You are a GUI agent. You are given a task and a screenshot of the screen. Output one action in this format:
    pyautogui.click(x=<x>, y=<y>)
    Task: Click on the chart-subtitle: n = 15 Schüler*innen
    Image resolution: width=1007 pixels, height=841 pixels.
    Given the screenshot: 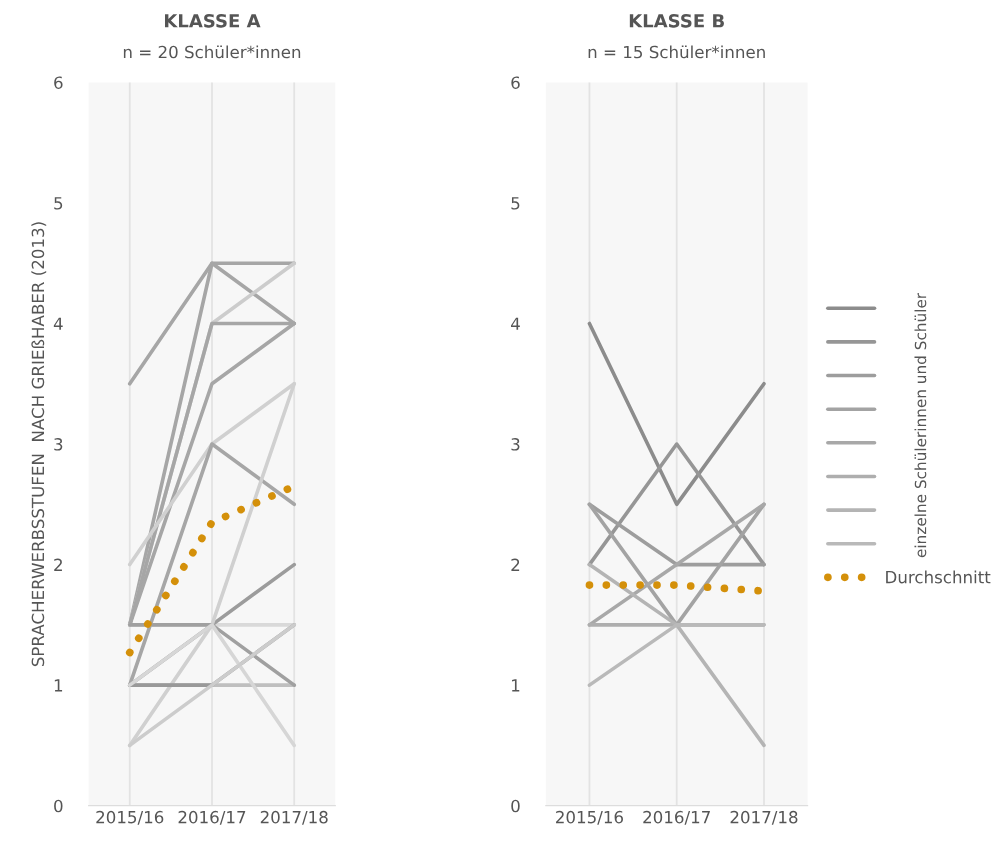 What is the action you would take?
    pyautogui.click(x=676, y=52)
    